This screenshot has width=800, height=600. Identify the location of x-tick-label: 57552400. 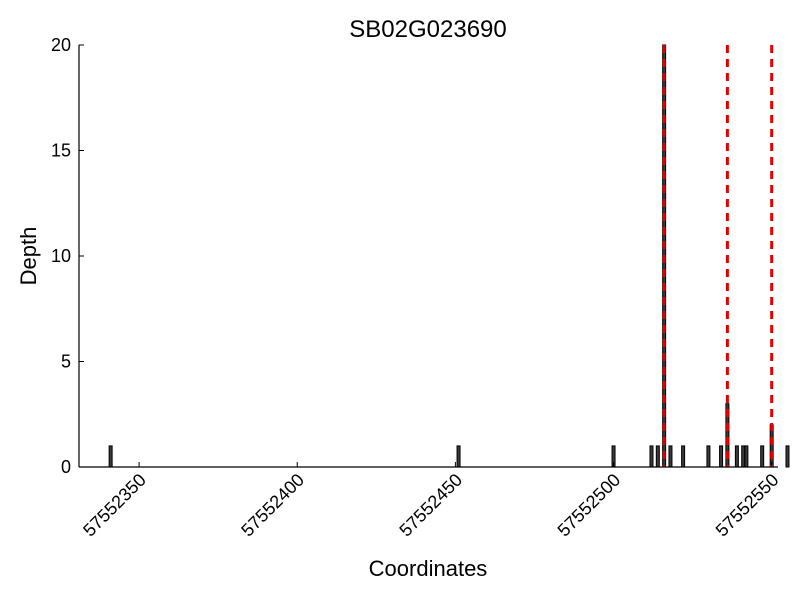
(272, 505).